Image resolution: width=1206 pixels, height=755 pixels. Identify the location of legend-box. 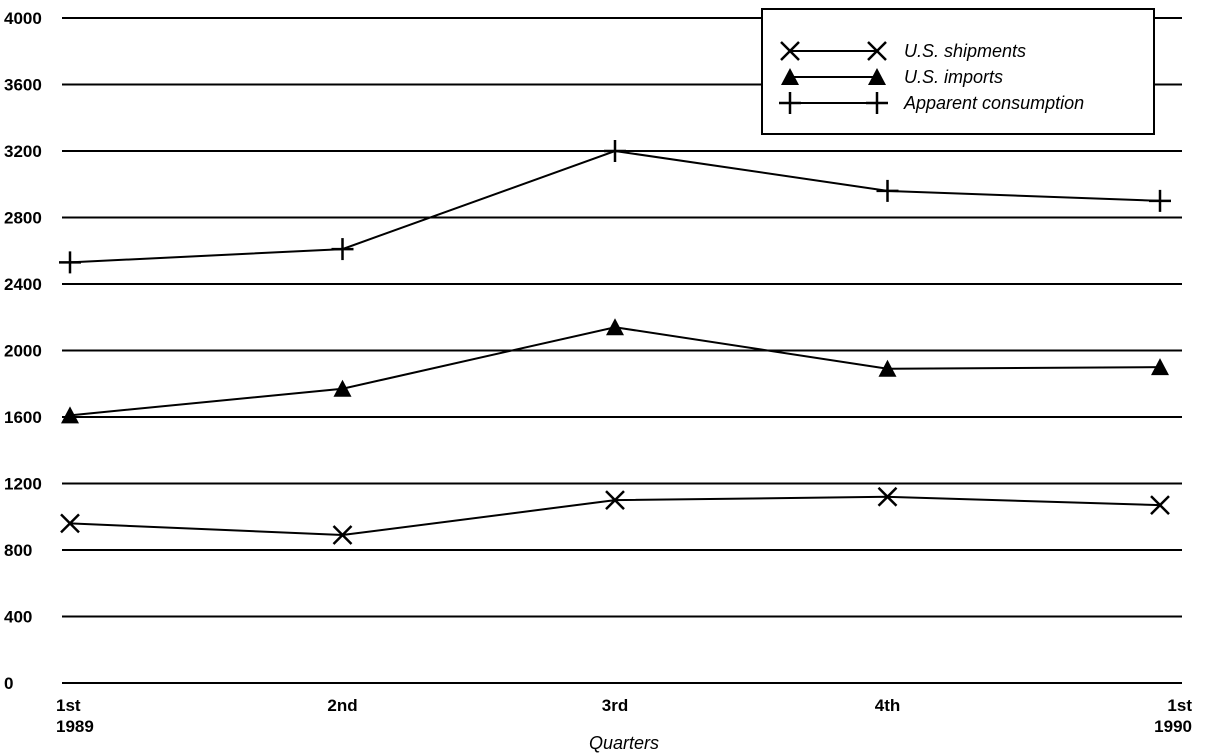
(958, 71).